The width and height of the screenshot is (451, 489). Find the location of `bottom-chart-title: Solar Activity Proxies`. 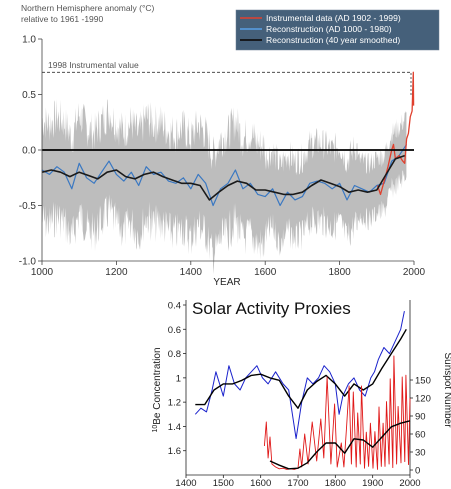

bottom-chart-title: Solar Activity Proxies is located at coordinates (271, 308).